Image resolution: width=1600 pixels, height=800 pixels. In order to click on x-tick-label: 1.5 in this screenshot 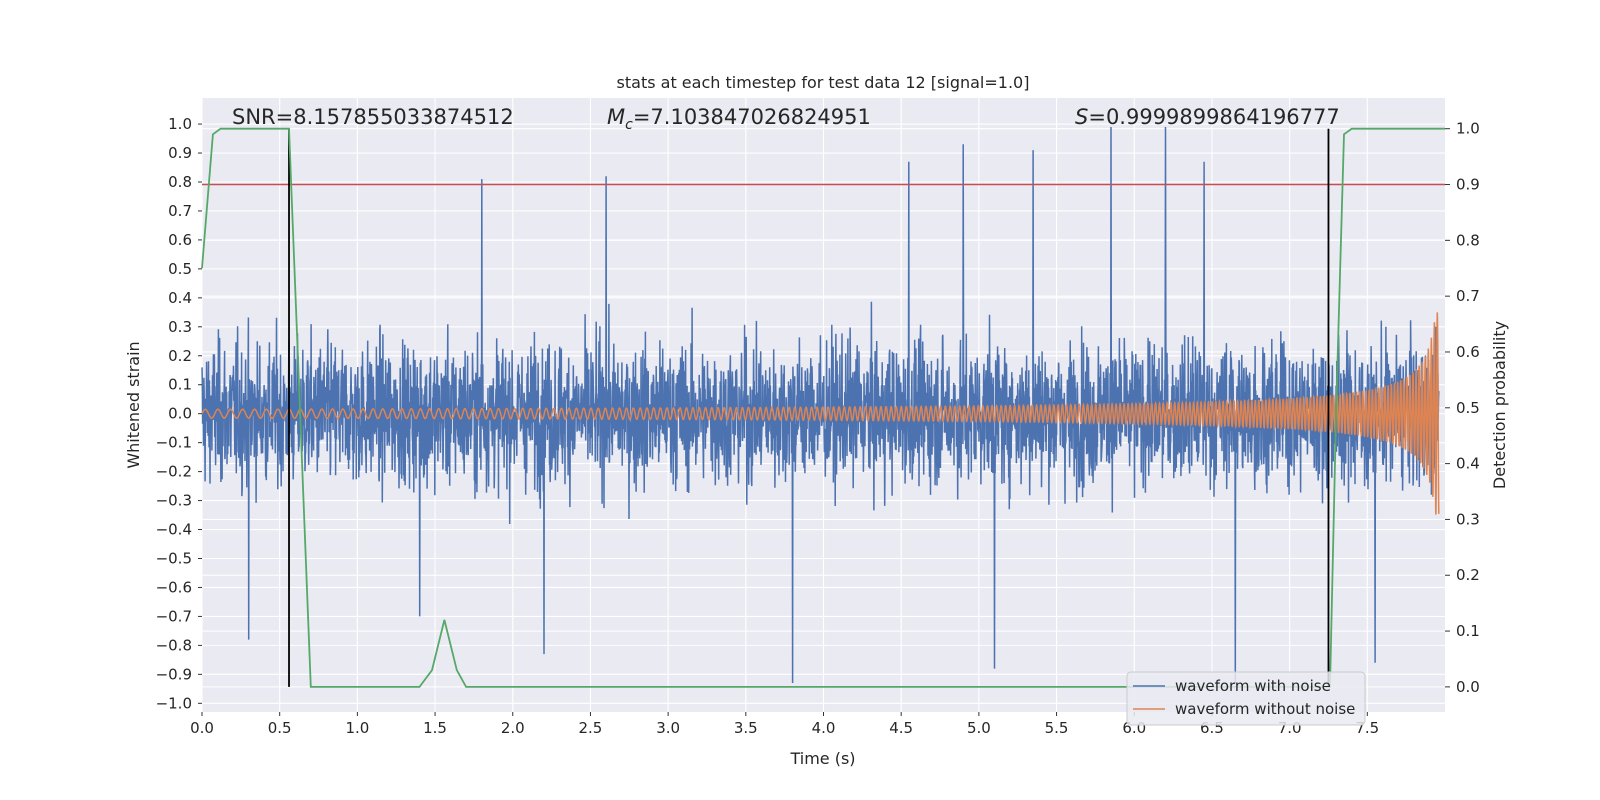, I will do `click(435, 728)`.